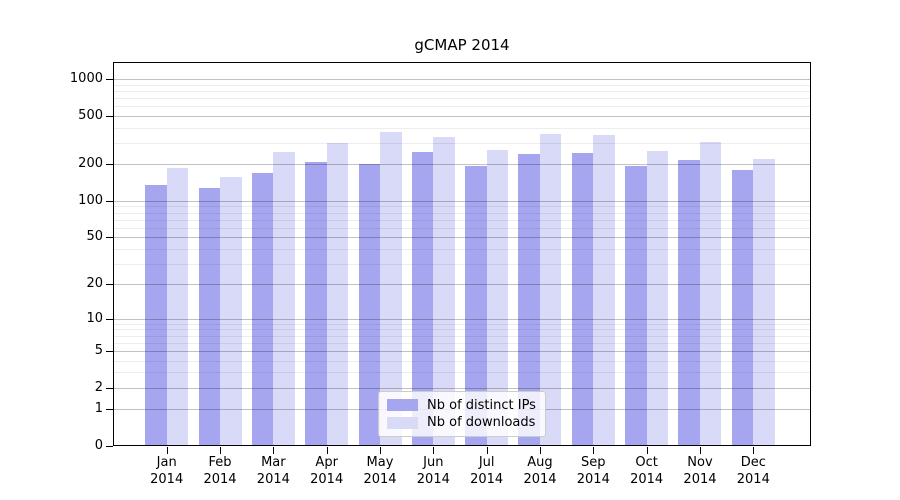  What do you see at coordinates (402, 405) in the screenshot?
I see `legend-swatch-distinct-ips` at bounding box center [402, 405].